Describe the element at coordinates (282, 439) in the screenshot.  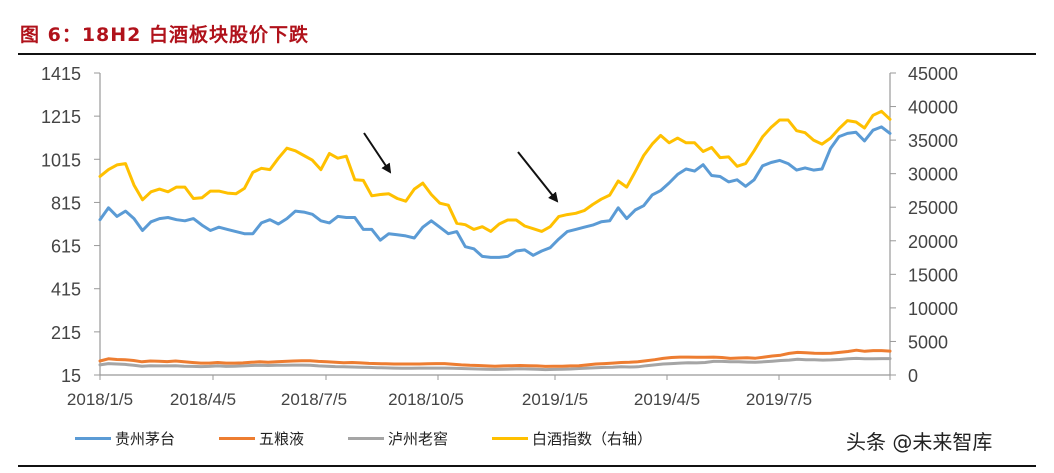
I see `legend-label: 五粮液` at that location.